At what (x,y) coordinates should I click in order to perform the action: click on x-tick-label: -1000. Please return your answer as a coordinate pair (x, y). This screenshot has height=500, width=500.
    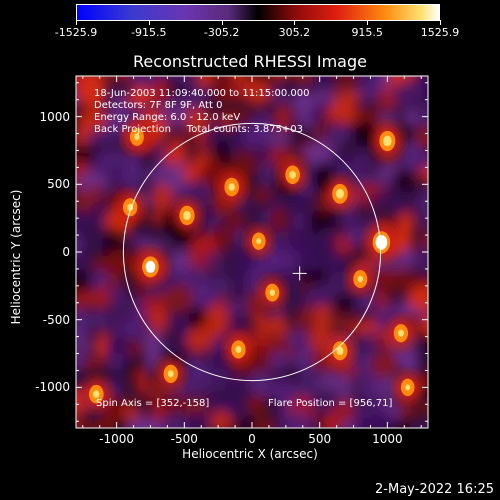
    Looking at the image, I should click on (117, 439).